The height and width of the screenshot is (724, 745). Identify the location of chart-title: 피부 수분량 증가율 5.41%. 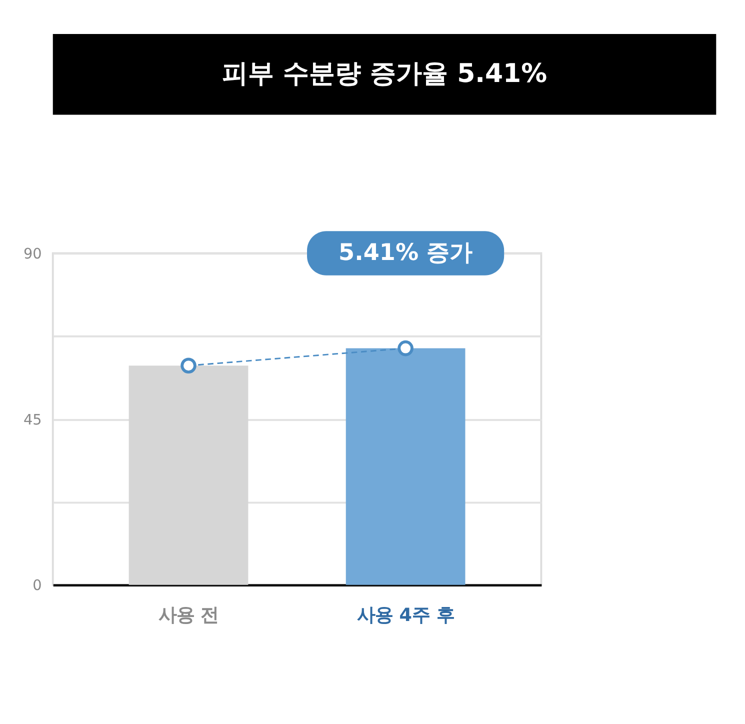
(385, 74).